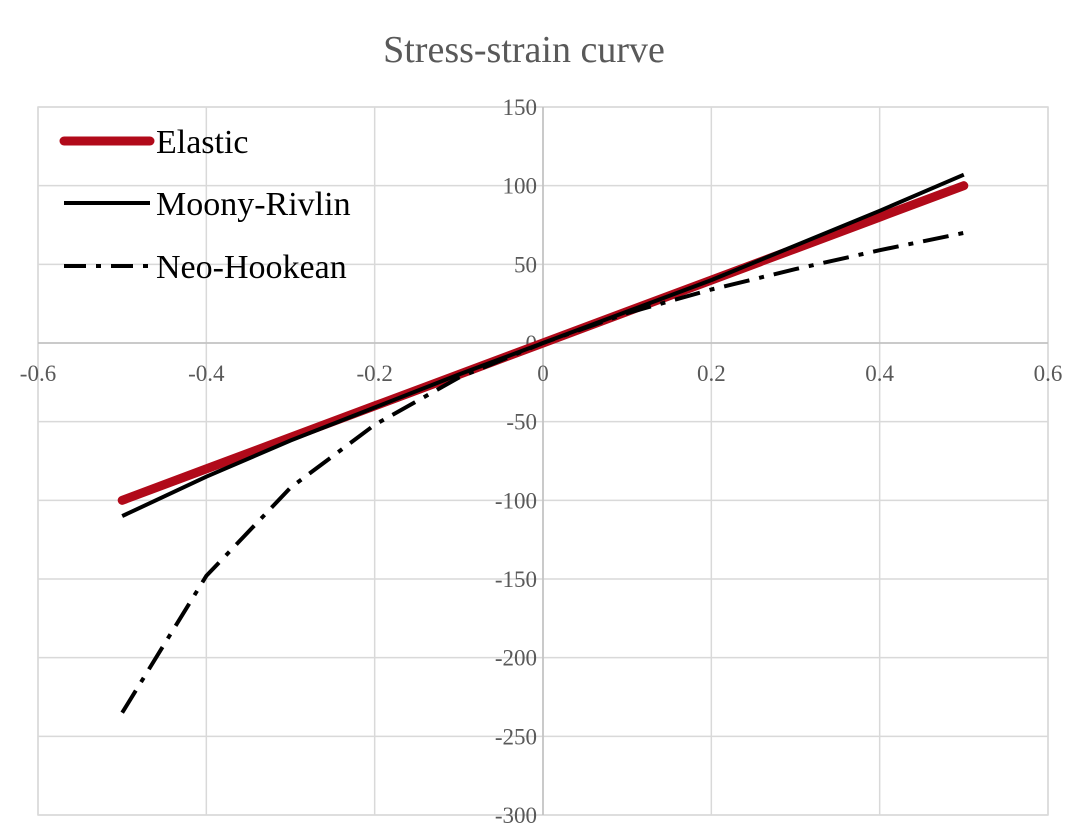  What do you see at coordinates (251, 267) in the screenshot?
I see `legend-label-neo-hookean: Neo-Hookean` at bounding box center [251, 267].